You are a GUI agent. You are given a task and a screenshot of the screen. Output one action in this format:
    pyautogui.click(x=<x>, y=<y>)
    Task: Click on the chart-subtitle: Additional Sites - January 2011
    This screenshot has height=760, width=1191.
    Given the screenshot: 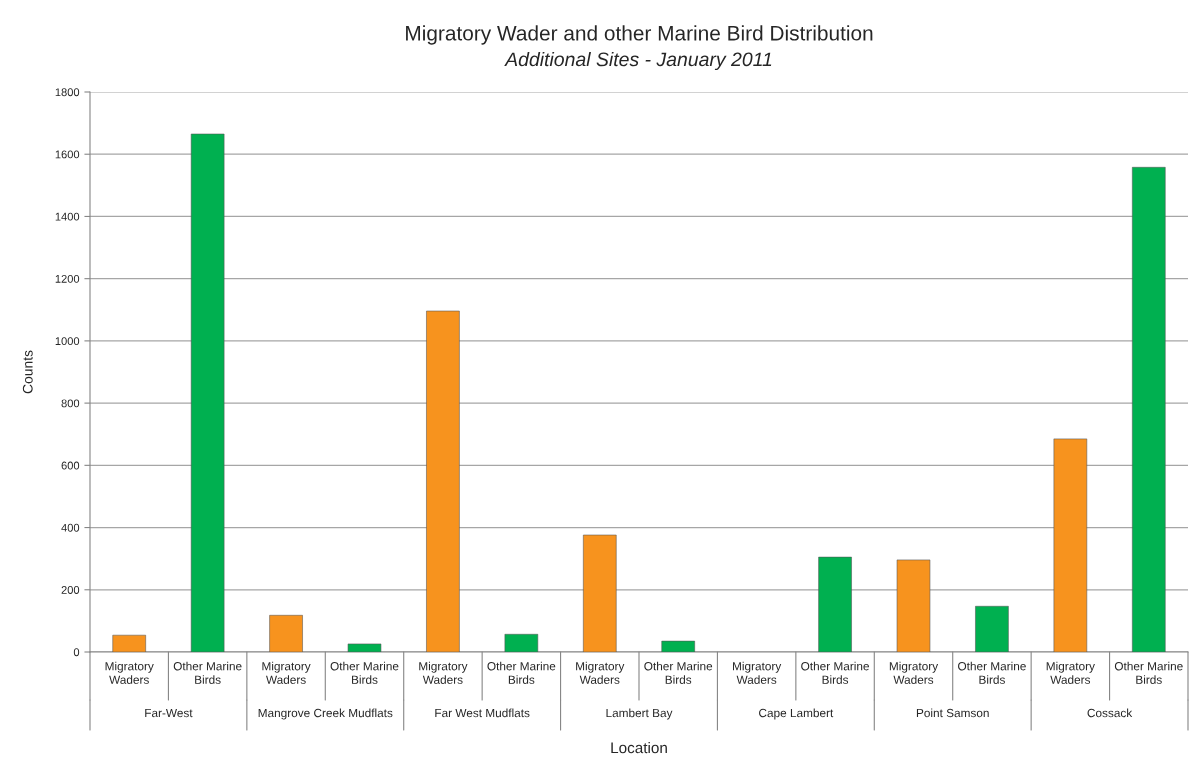 What is the action you would take?
    pyautogui.click(x=638, y=61)
    